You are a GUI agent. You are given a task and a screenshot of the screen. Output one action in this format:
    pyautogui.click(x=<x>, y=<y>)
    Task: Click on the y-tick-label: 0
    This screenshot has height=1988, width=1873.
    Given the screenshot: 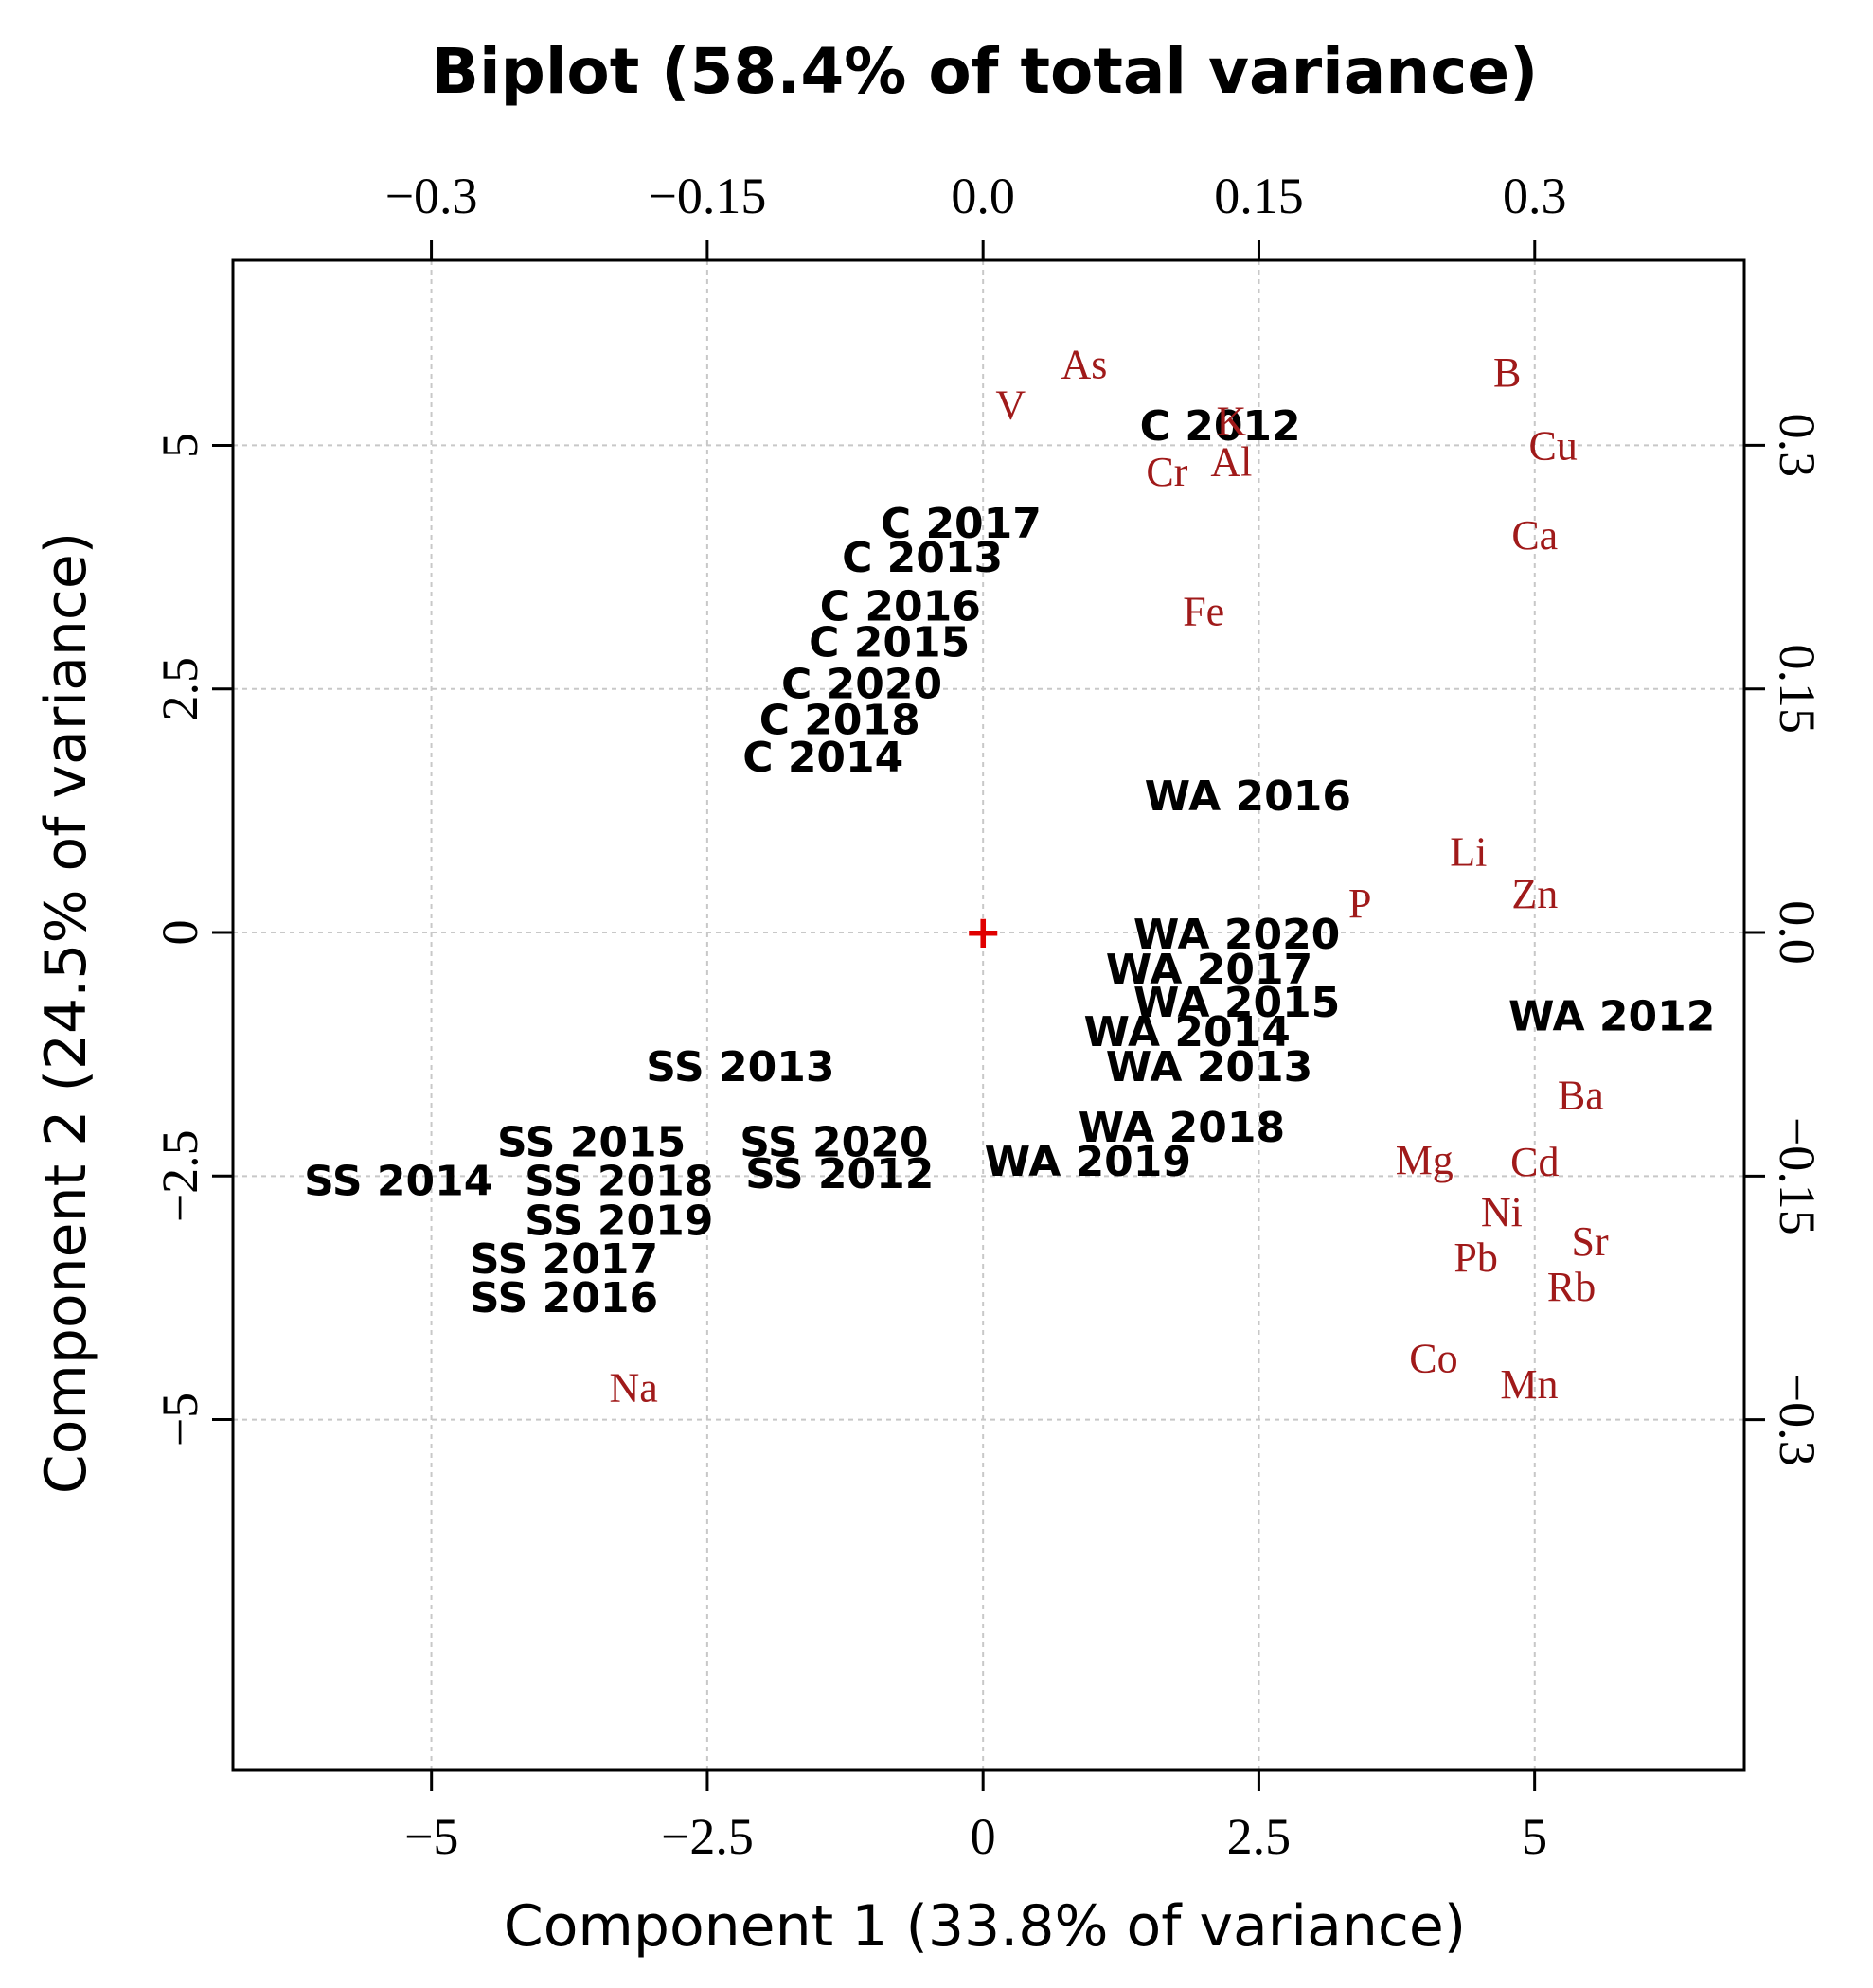 What is the action you would take?
    pyautogui.click(x=180, y=933)
    